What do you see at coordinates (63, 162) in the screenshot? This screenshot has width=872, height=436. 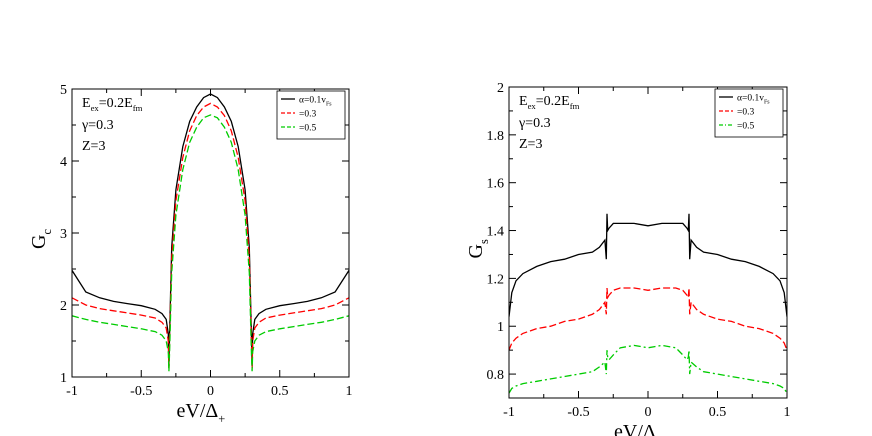 I see `y-tick-label: 4` at bounding box center [63, 162].